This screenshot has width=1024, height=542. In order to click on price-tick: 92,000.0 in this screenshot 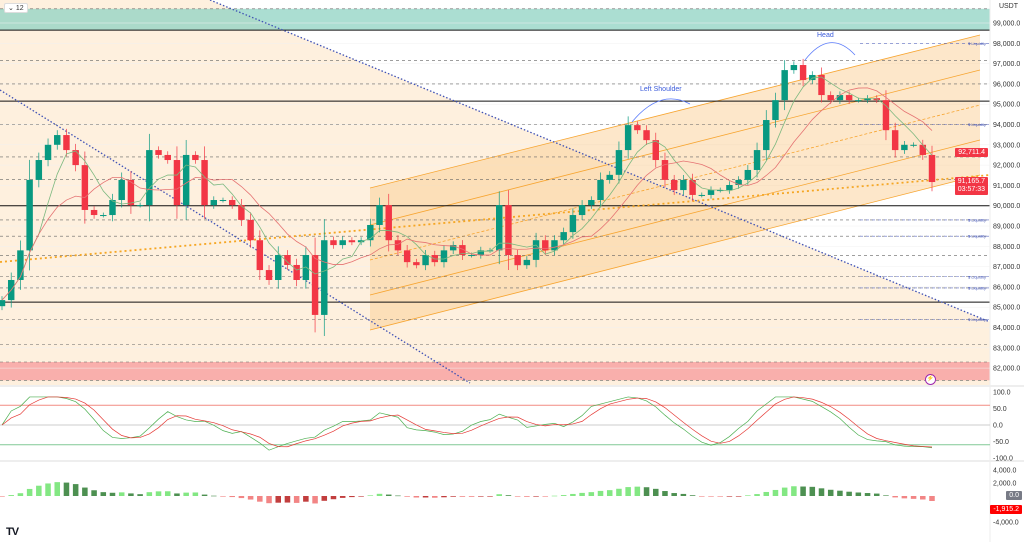, I will do `click(1006, 166)`.